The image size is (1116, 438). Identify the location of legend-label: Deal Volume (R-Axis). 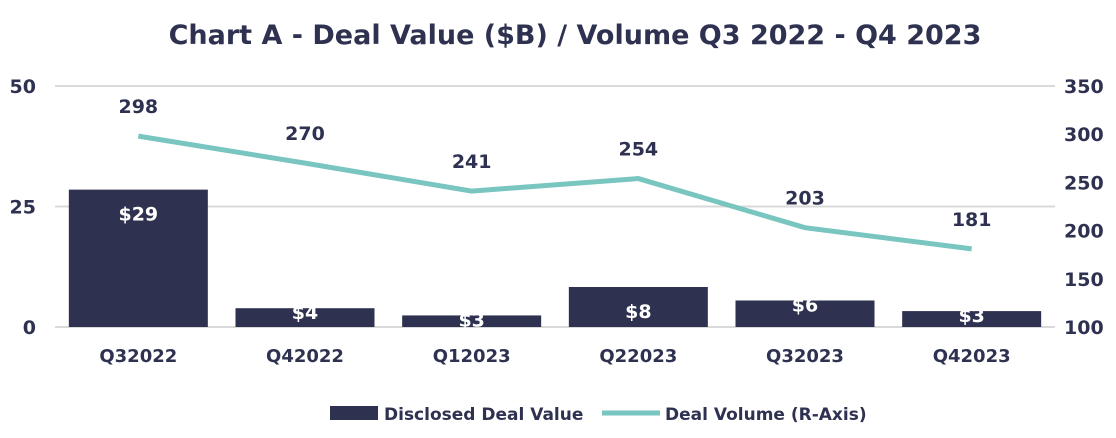
(766, 415).